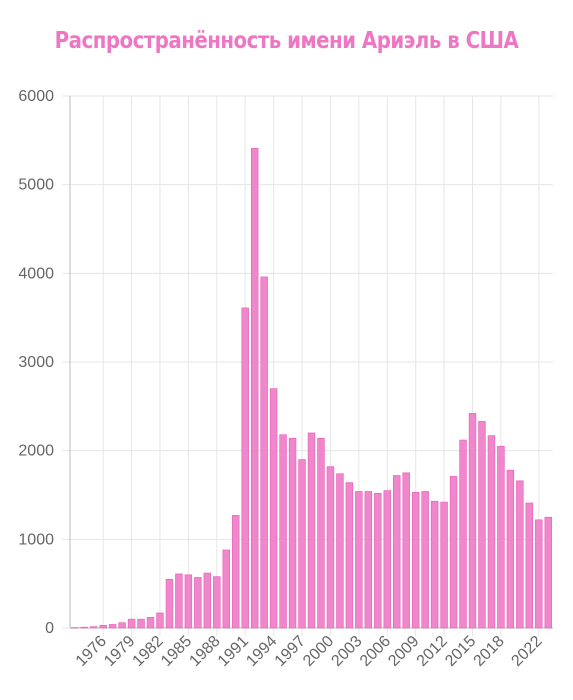 This screenshot has height=700, width=573. Describe the element at coordinates (489, 651) in the screenshot. I see `x-tick-label: 2018` at that location.